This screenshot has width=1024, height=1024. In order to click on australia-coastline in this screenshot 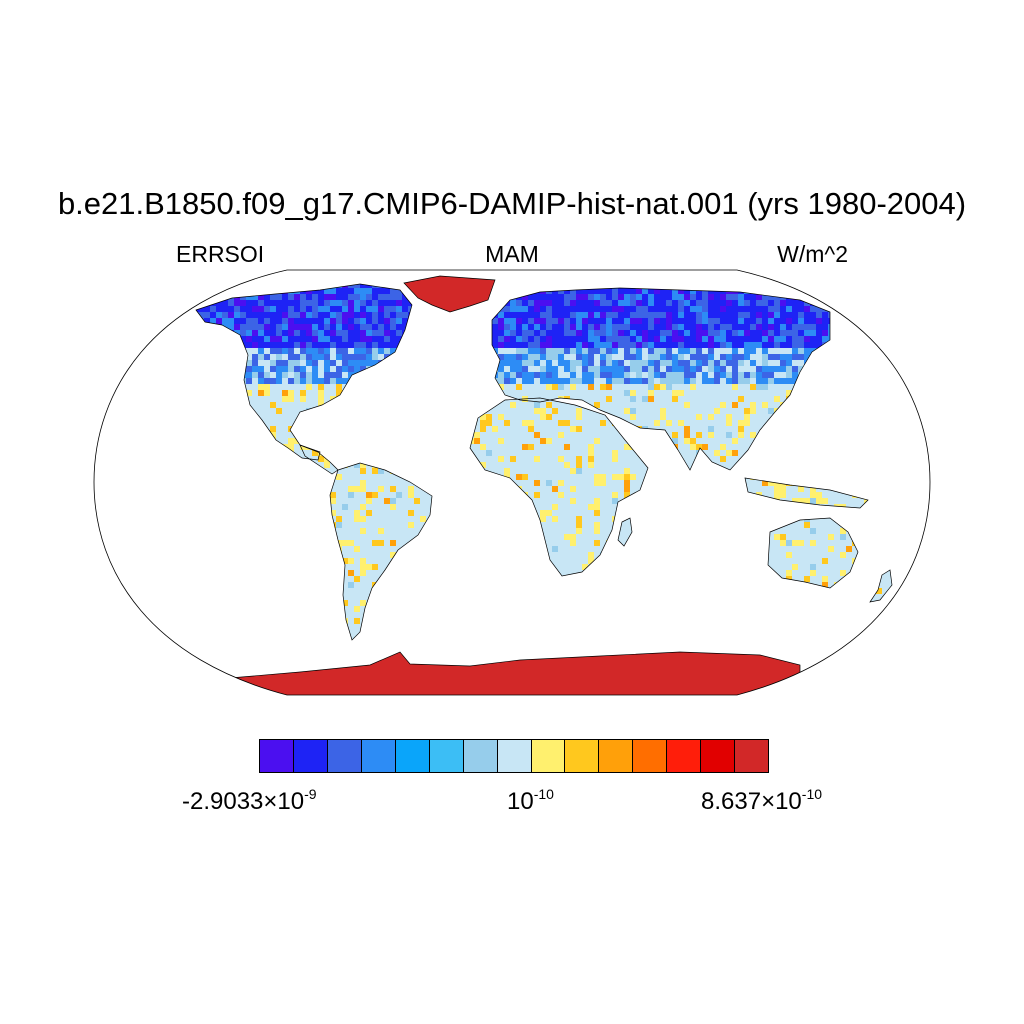, I will do `click(813, 553)`.